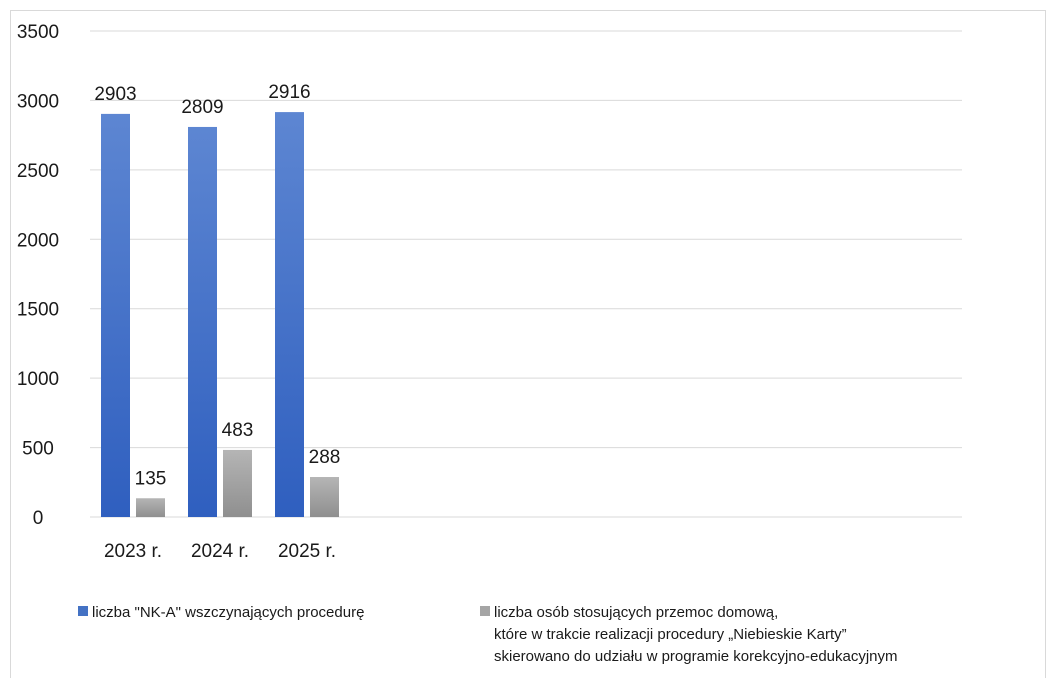 This screenshot has height=678, width=1054. I want to click on y-tick-label: 2000, so click(38, 240).